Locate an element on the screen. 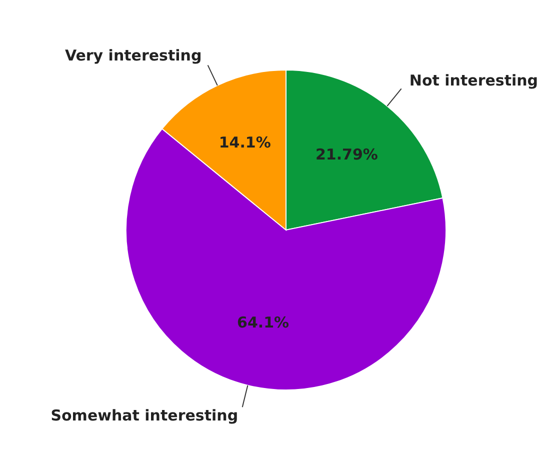 Image resolution: width=556 pixels, height=449 pixels. data-label: 64.1% is located at coordinates (263, 322).